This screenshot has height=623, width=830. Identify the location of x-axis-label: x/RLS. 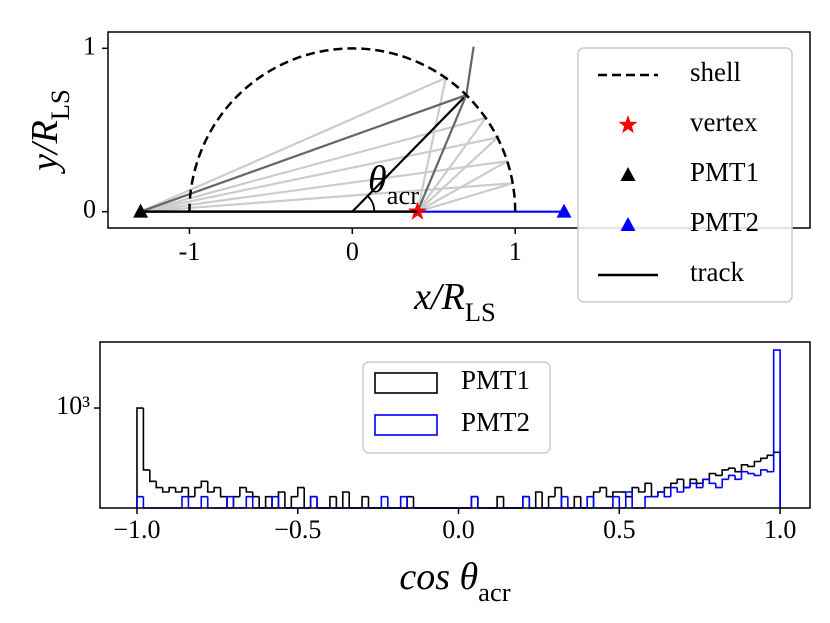
(454, 301).